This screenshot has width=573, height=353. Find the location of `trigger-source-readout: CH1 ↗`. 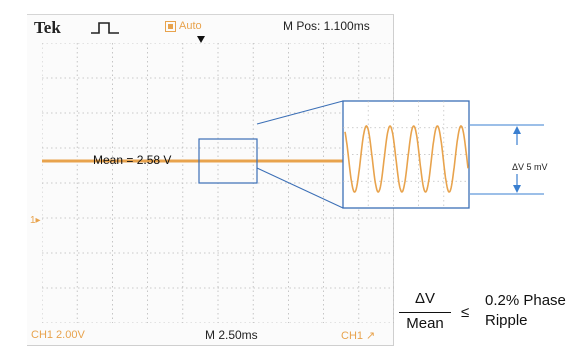

trigger-source-readout: CH1 ↗ is located at coordinates (358, 336).